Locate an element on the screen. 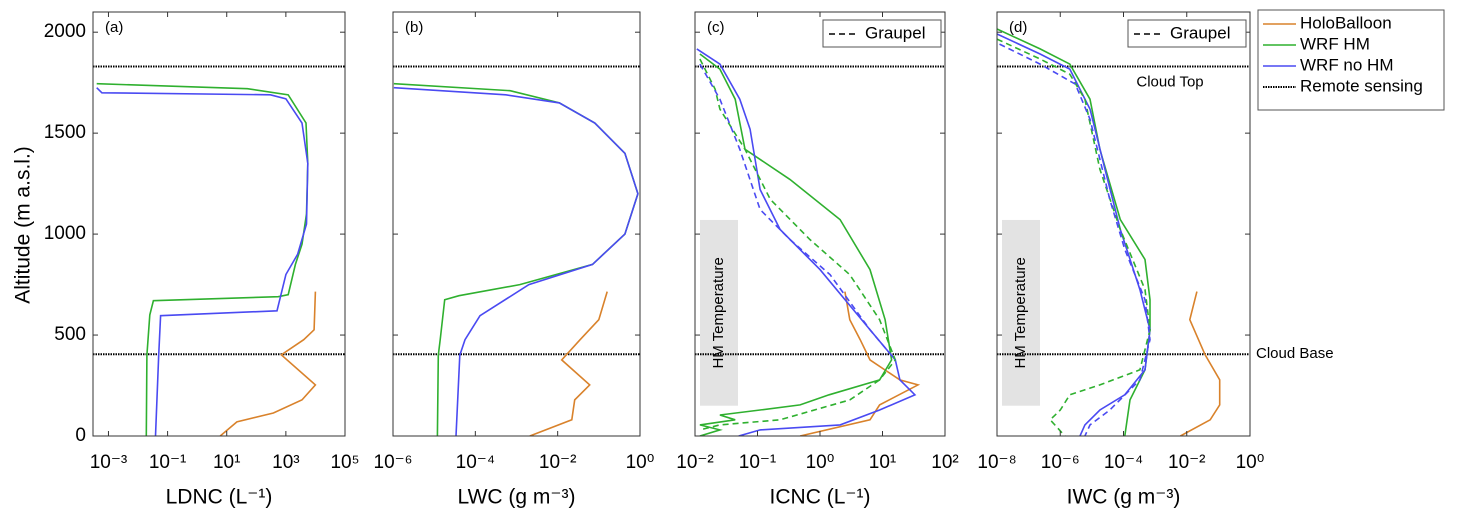 This screenshot has height=514, width=1457. y-tick-label: 1000 is located at coordinates (65, 233).